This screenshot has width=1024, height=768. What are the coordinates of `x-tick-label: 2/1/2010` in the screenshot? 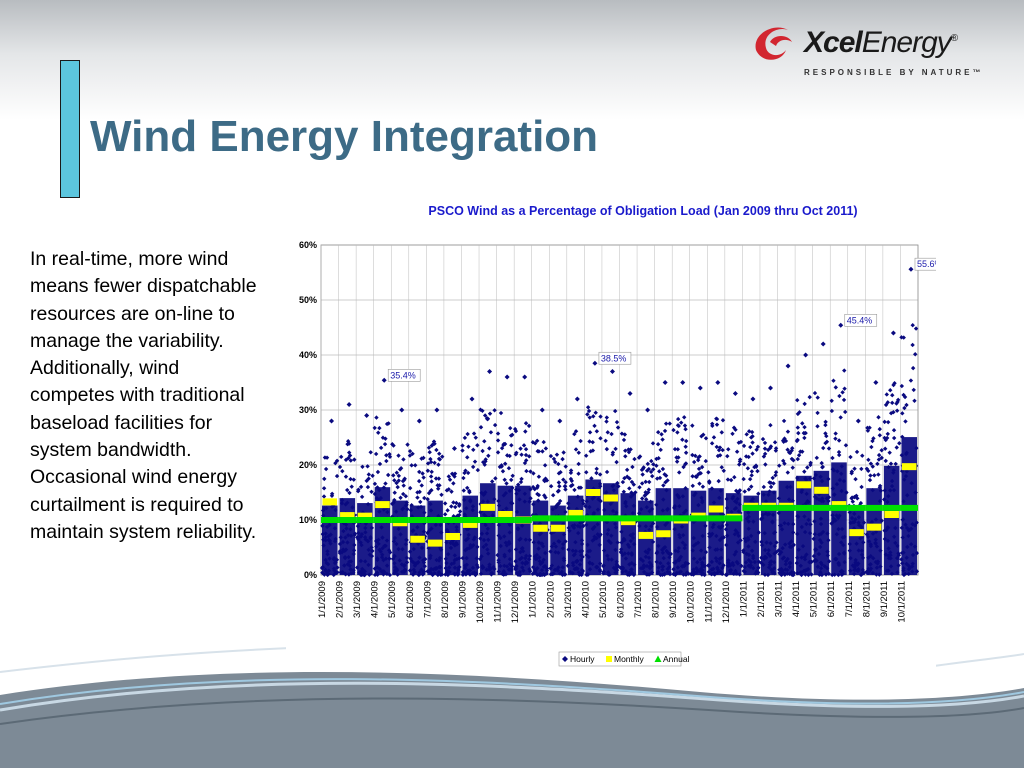 It's located at (550, 599).